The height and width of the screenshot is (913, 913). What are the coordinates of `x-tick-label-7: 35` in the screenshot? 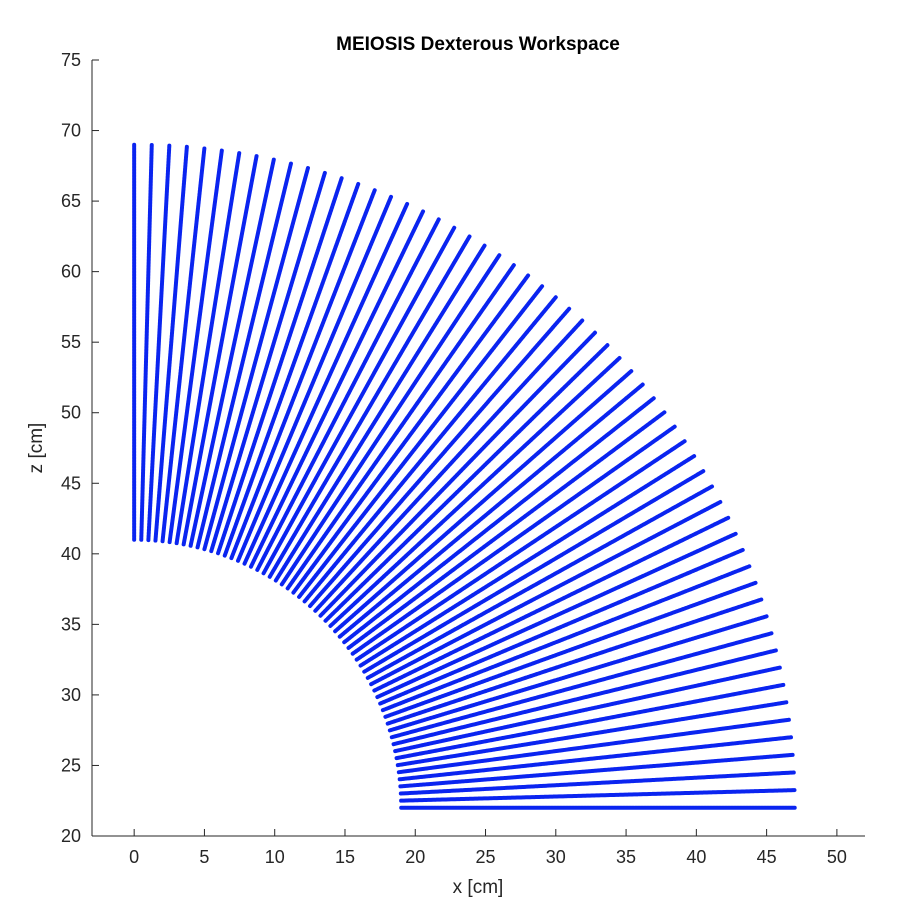 It's located at (626, 857).